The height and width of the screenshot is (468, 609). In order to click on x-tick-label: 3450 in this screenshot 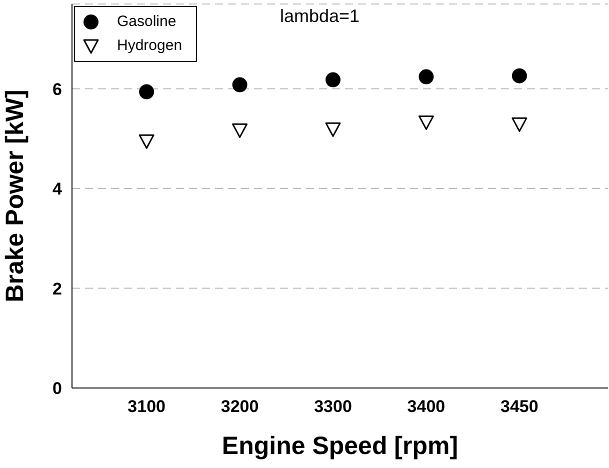, I will do `click(519, 406)`.